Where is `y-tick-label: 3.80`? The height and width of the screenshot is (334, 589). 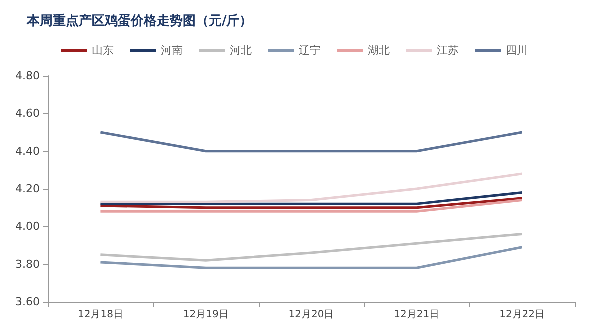 y-tick-label: 3.80 is located at coordinates (28, 264).